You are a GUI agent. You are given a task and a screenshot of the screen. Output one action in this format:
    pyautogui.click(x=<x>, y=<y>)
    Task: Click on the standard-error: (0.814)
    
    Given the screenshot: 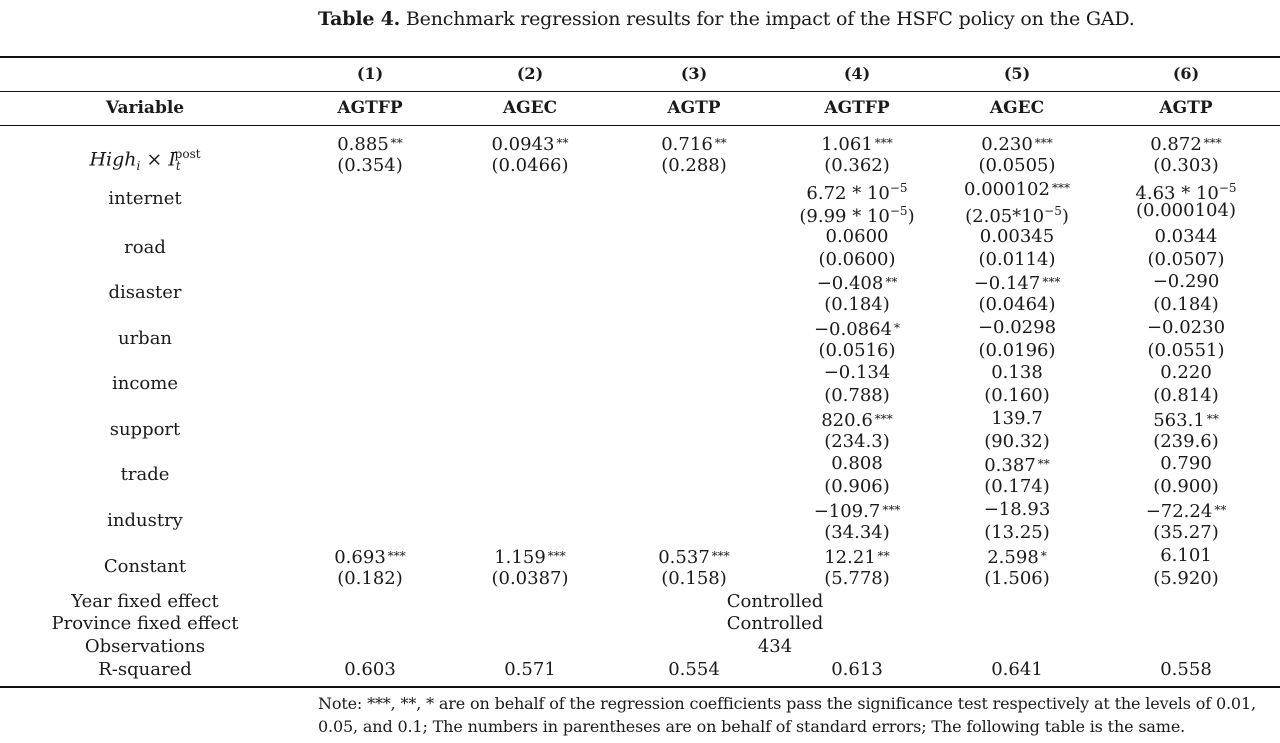 What is the action you would take?
    pyautogui.click(x=1186, y=395)
    